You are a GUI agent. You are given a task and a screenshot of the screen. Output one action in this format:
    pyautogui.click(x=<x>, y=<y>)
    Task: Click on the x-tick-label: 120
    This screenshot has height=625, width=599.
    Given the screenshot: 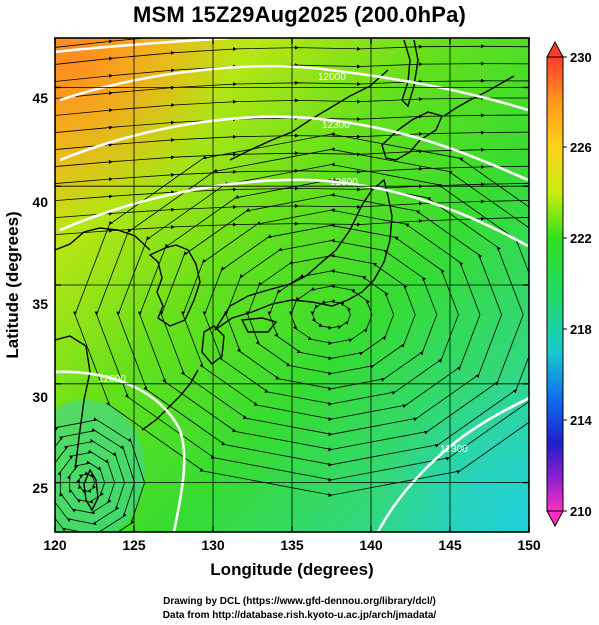 What is the action you would take?
    pyautogui.click(x=55, y=545)
    